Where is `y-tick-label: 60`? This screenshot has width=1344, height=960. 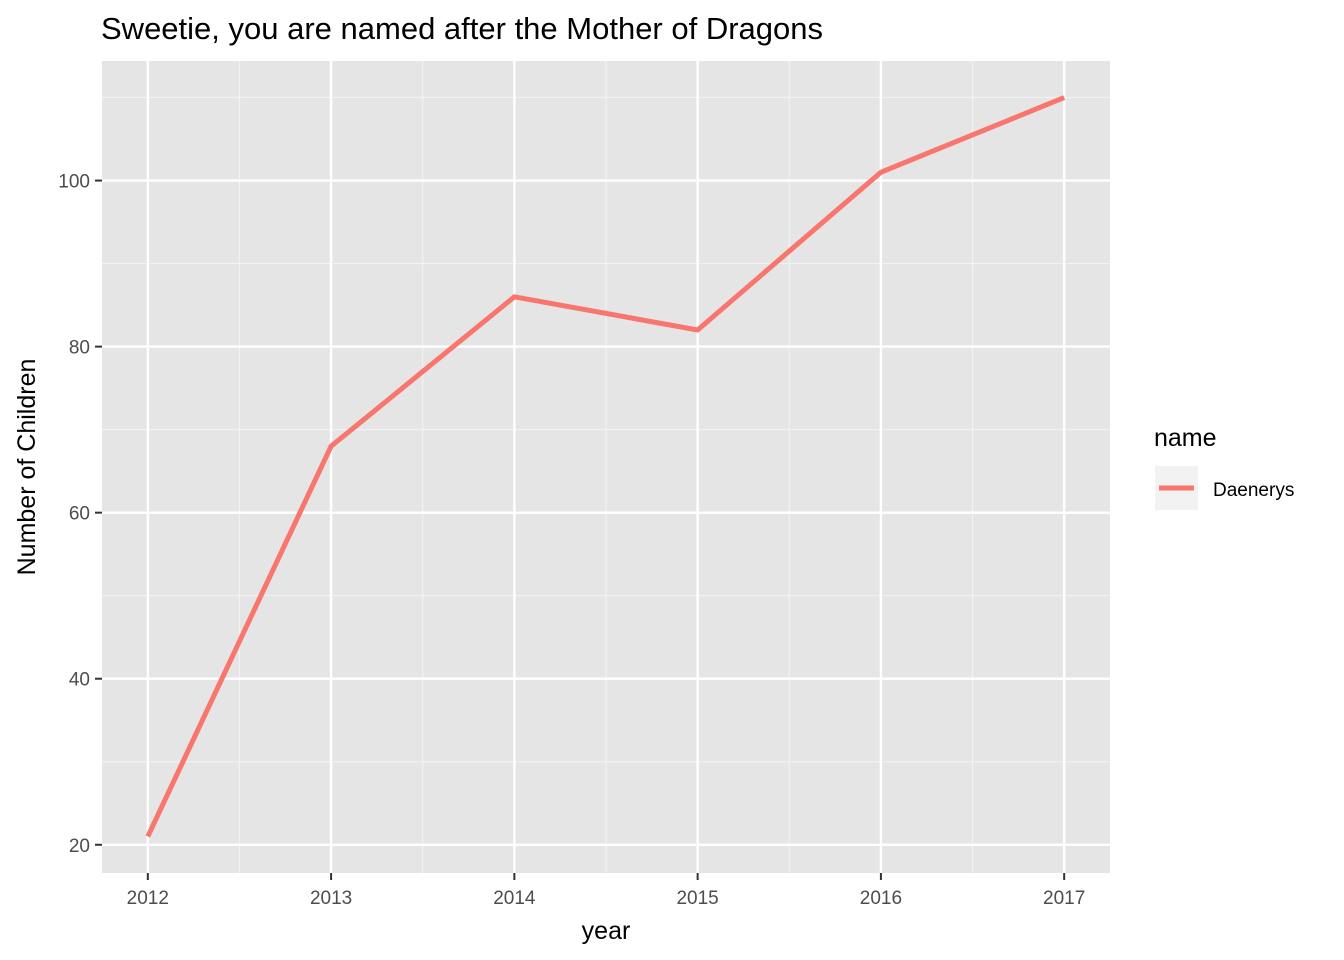 y-tick-label: 60 is located at coordinates (79, 514).